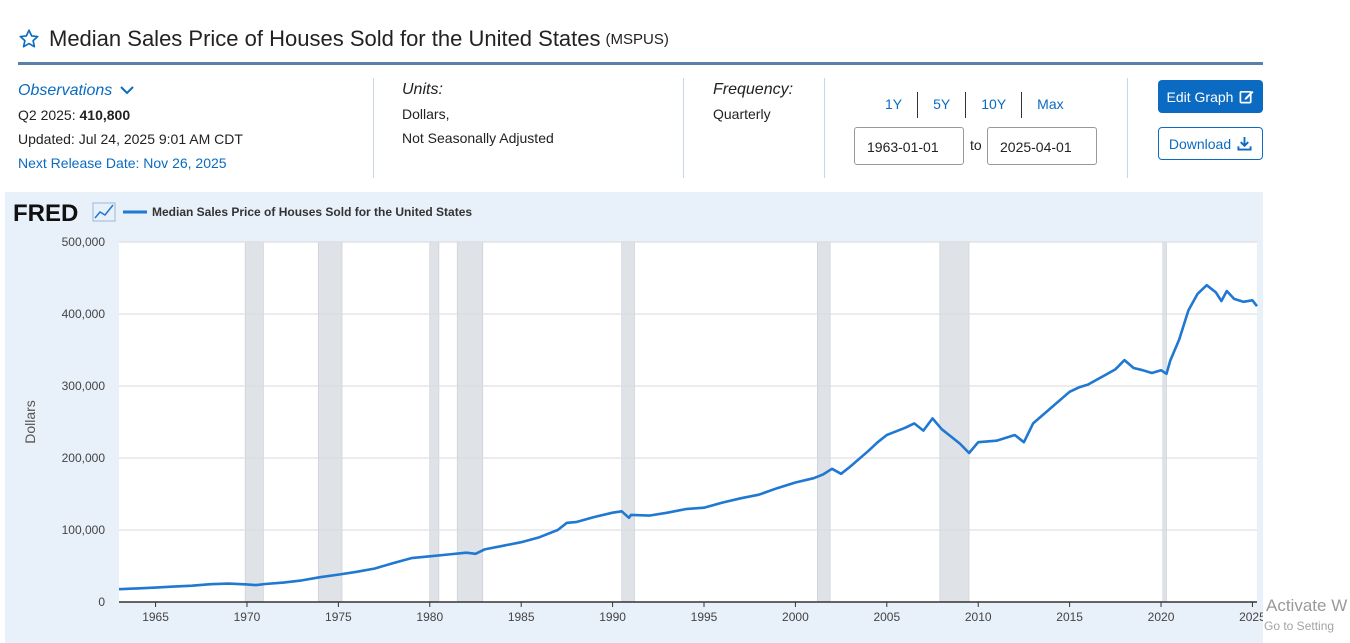 This screenshot has height=643, width=1350. I want to click on observation-period: Q2 2025:, so click(47, 115).